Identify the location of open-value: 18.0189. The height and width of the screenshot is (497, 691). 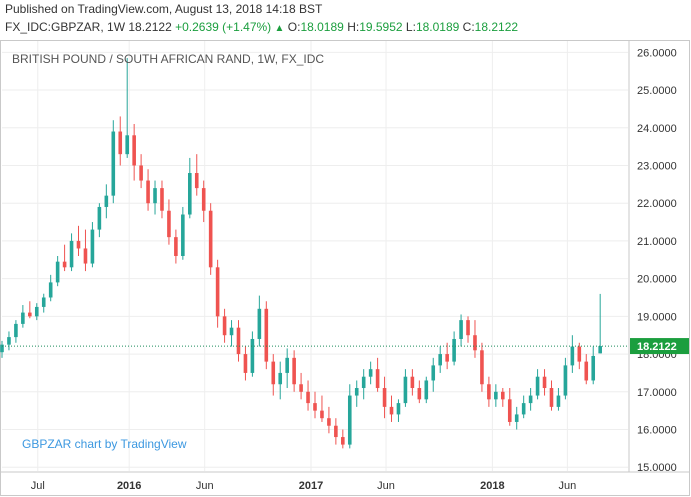
(322, 27).